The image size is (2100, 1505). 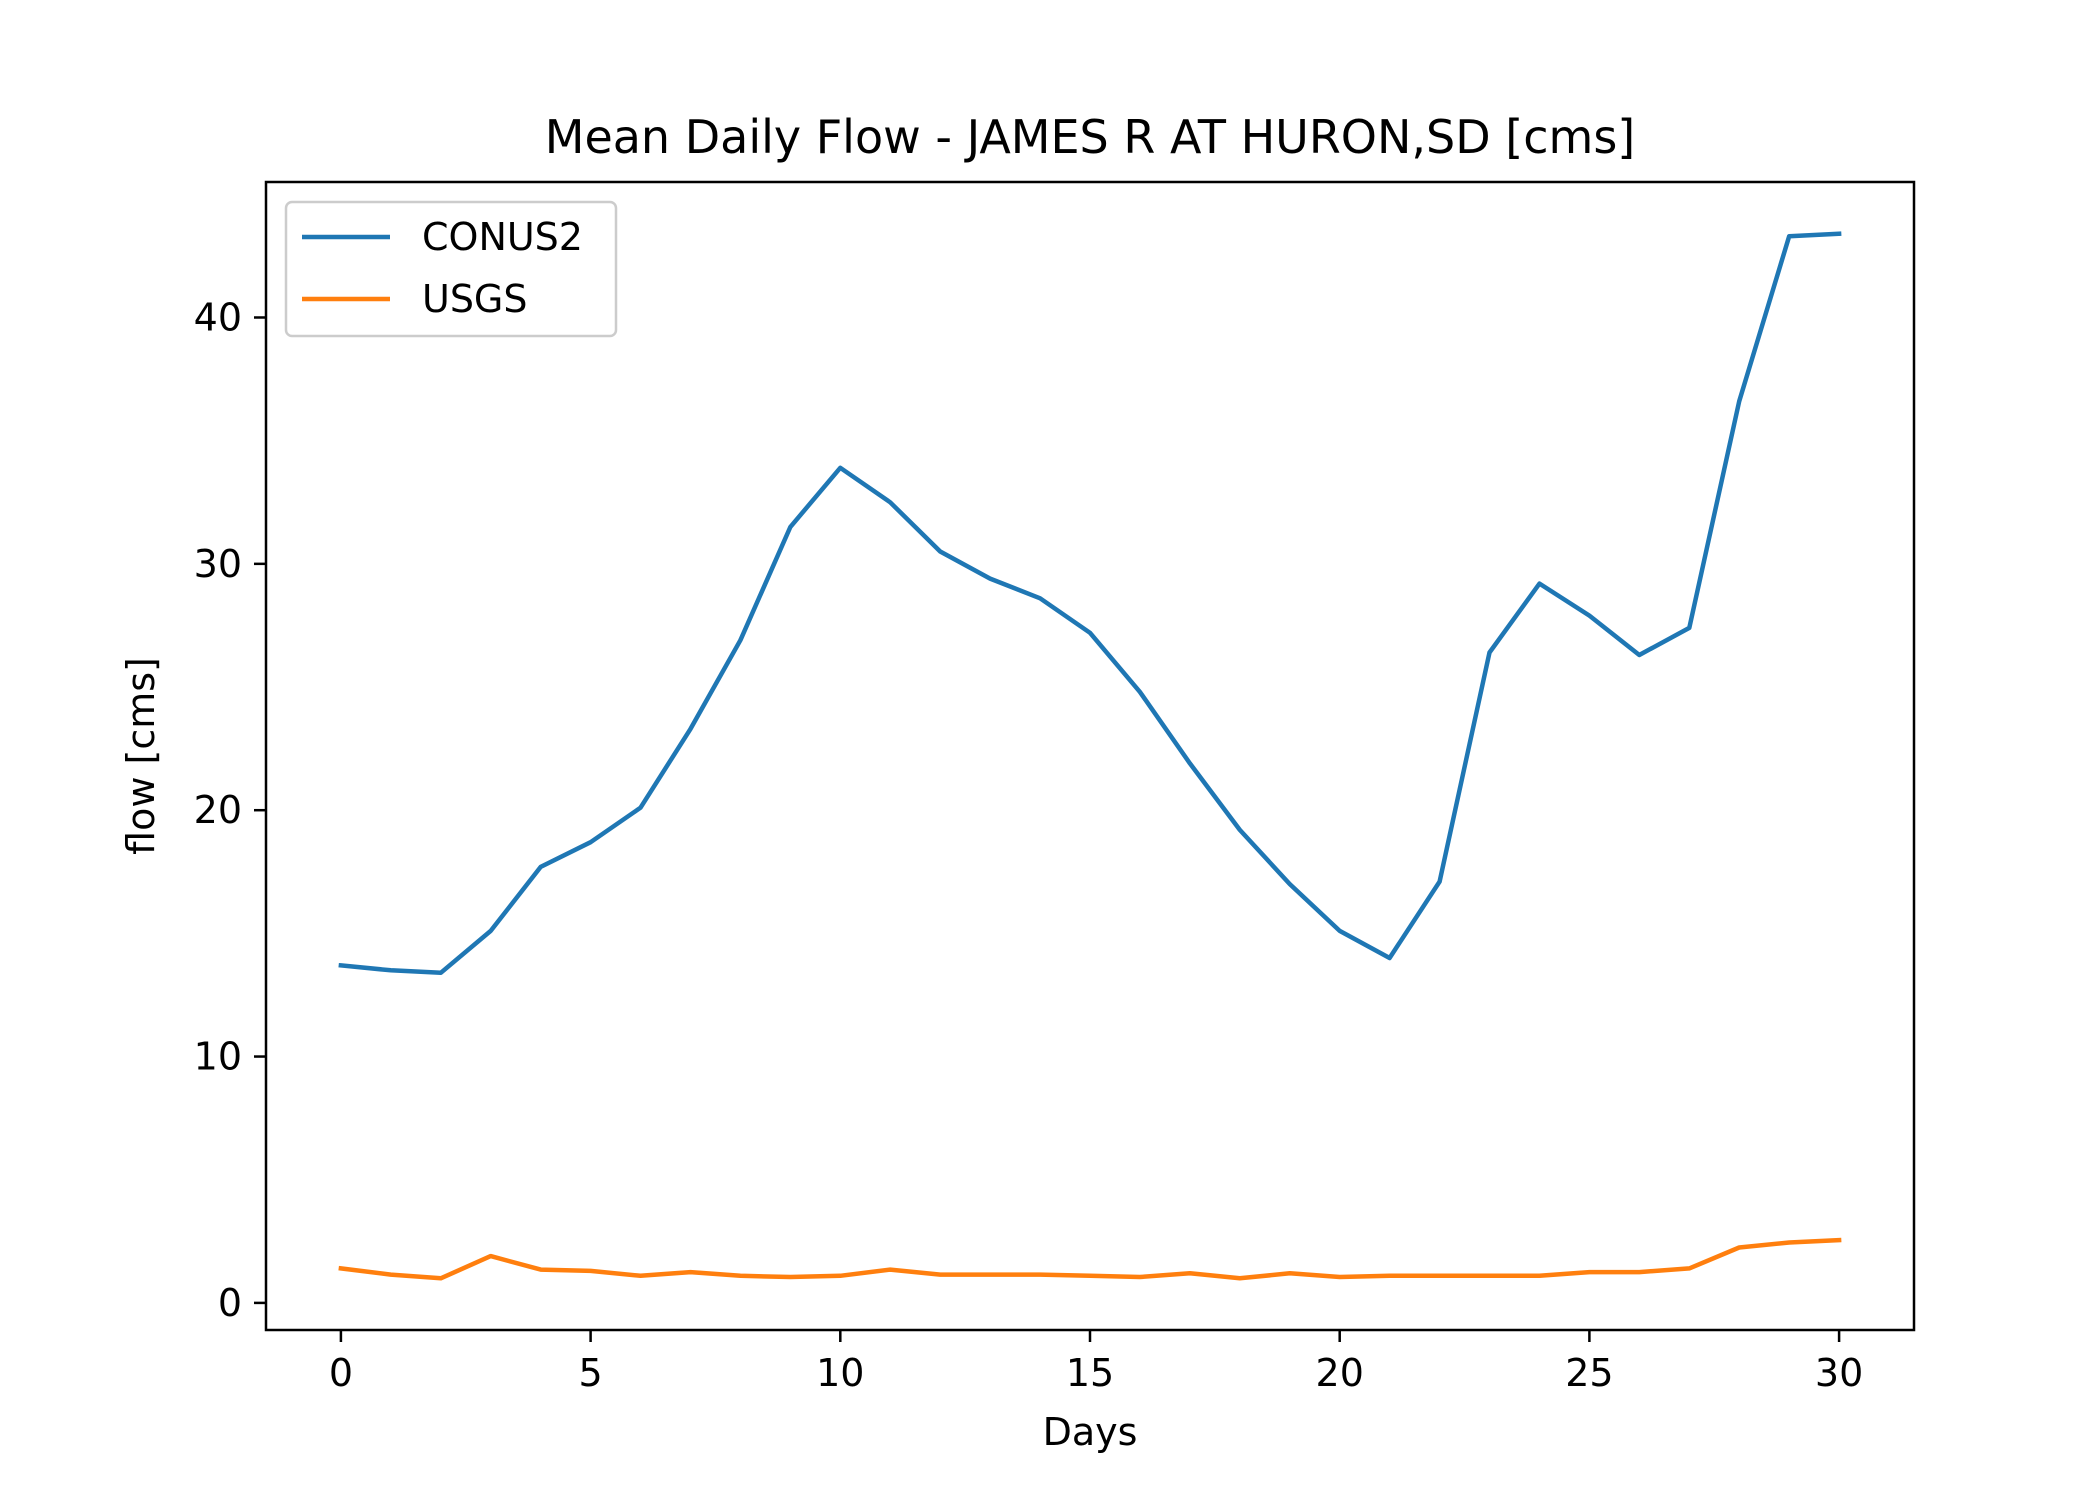 What do you see at coordinates (341, 1373) in the screenshot?
I see `x-tick-label: 0` at bounding box center [341, 1373].